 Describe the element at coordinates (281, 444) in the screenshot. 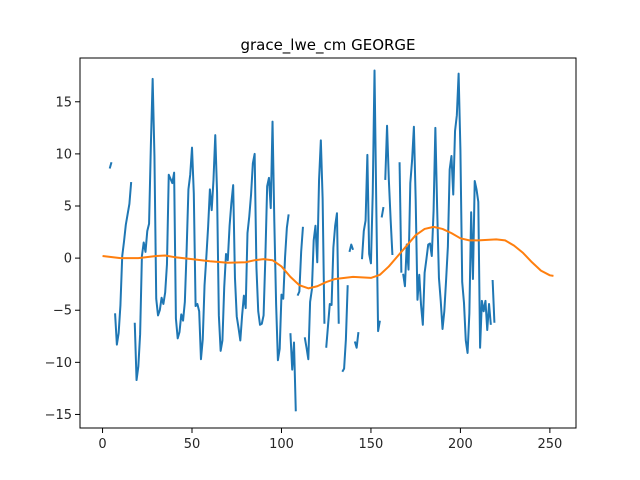

I see `x-tick-label: 100` at that location.